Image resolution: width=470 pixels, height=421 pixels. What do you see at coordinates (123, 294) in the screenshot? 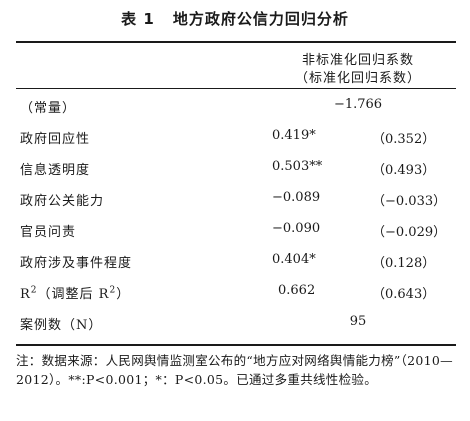
I see `adjusted-r-close: ）` at bounding box center [123, 294].